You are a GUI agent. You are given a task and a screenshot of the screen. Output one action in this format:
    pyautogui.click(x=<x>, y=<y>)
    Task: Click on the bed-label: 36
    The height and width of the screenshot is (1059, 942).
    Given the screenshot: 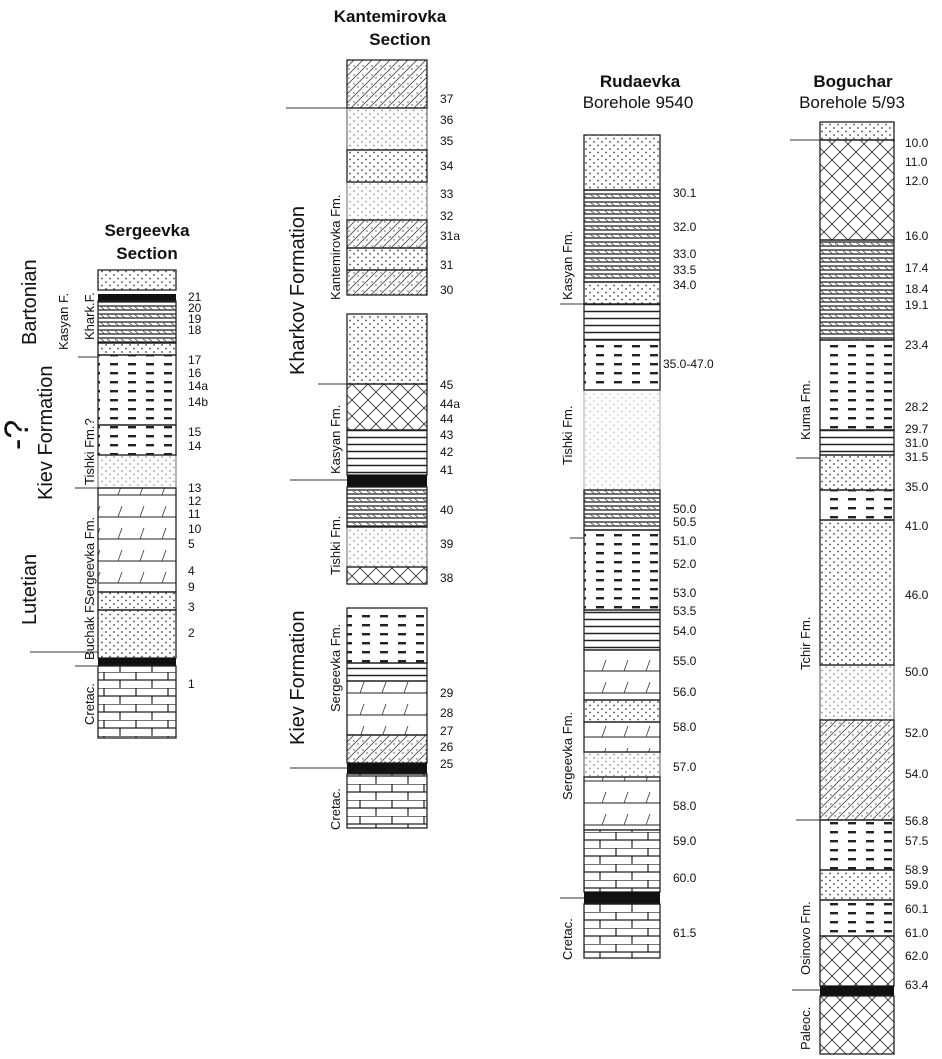 What is the action you would take?
    pyautogui.click(x=447, y=120)
    